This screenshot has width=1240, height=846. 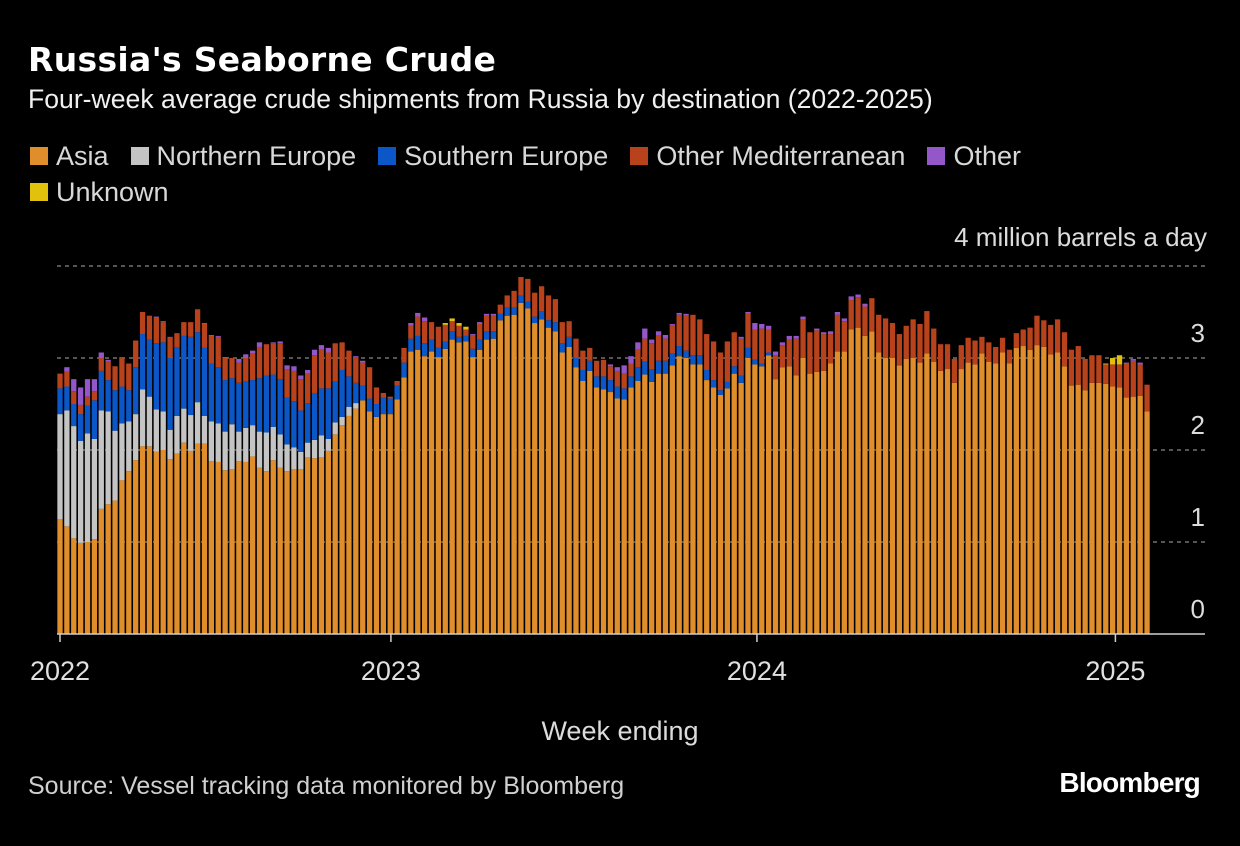 What do you see at coordinates (1198, 609) in the screenshot?
I see `y-tick-label: 0` at bounding box center [1198, 609].